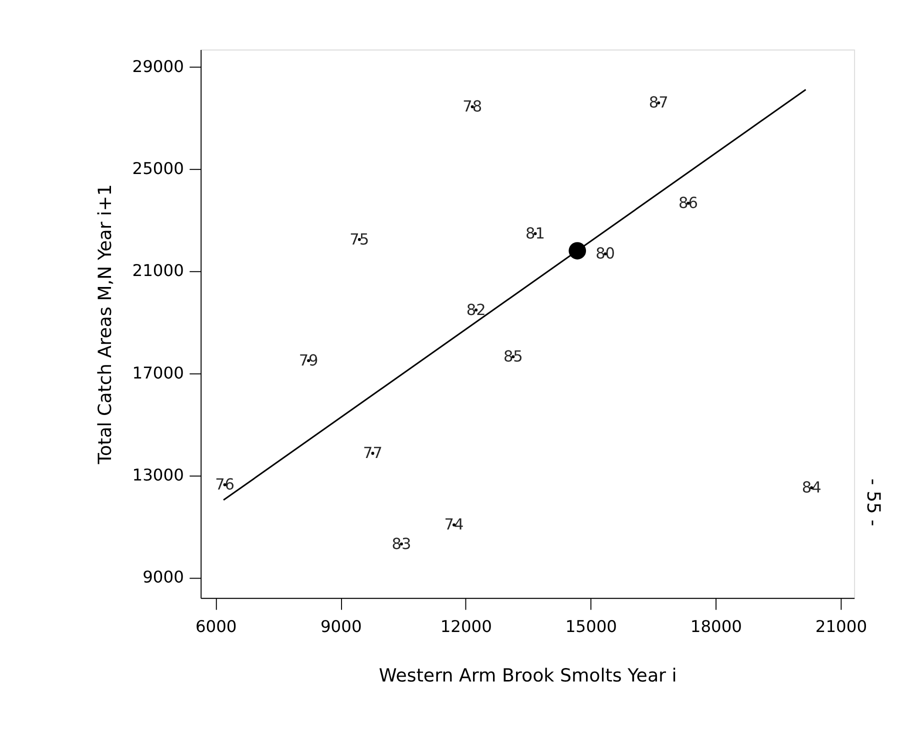 This screenshot has height=752, width=920. What do you see at coordinates (535, 233) in the screenshot?
I see `series-label: 81` at bounding box center [535, 233].